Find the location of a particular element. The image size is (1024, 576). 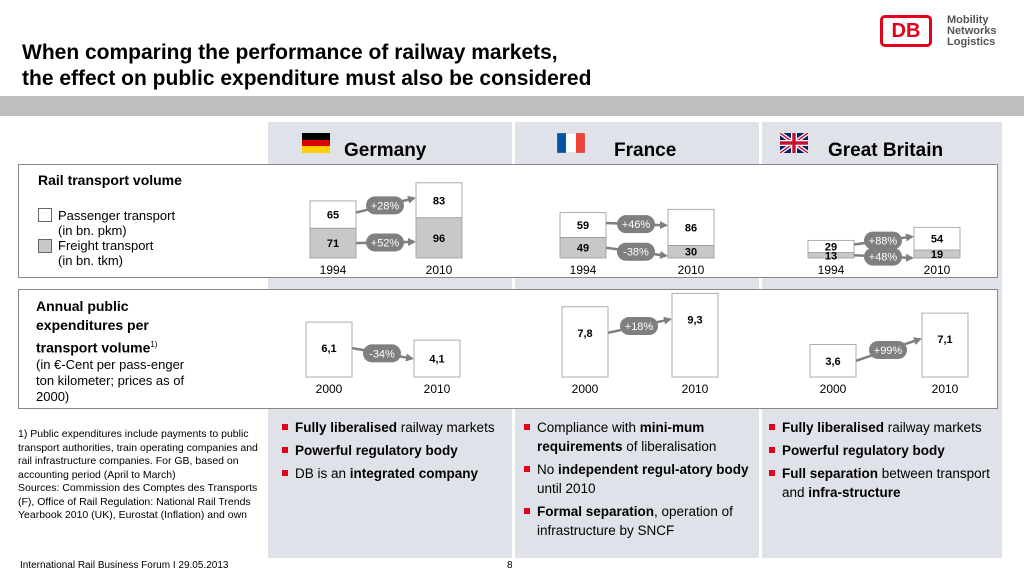

bullet-text: Full separation is located at coordinates (830, 473).